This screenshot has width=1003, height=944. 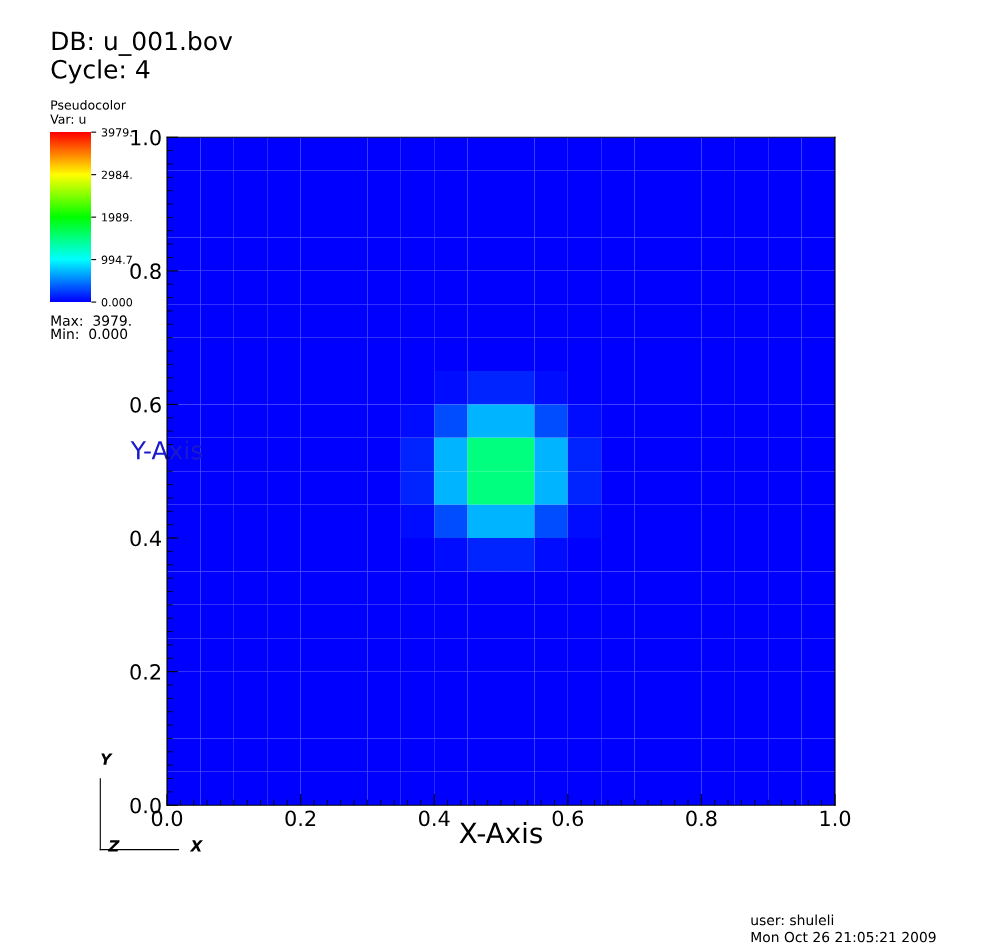 What do you see at coordinates (145, 672) in the screenshot?
I see `y-tick-label: 0.2` at bounding box center [145, 672].